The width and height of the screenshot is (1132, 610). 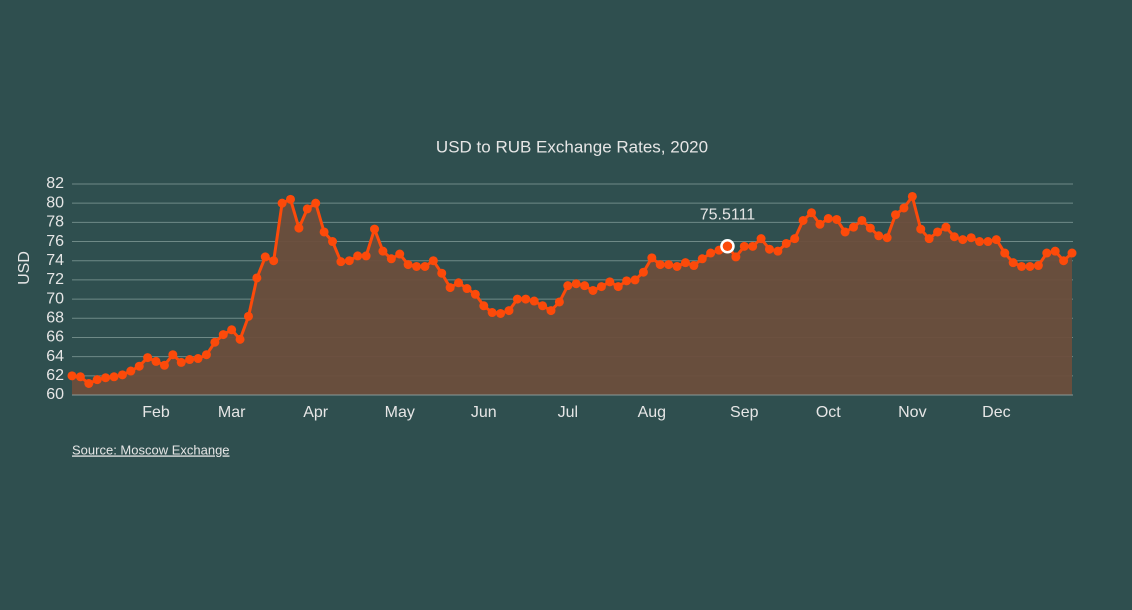 What do you see at coordinates (727, 246) in the screenshot?
I see `highlighted-point` at bounding box center [727, 246].